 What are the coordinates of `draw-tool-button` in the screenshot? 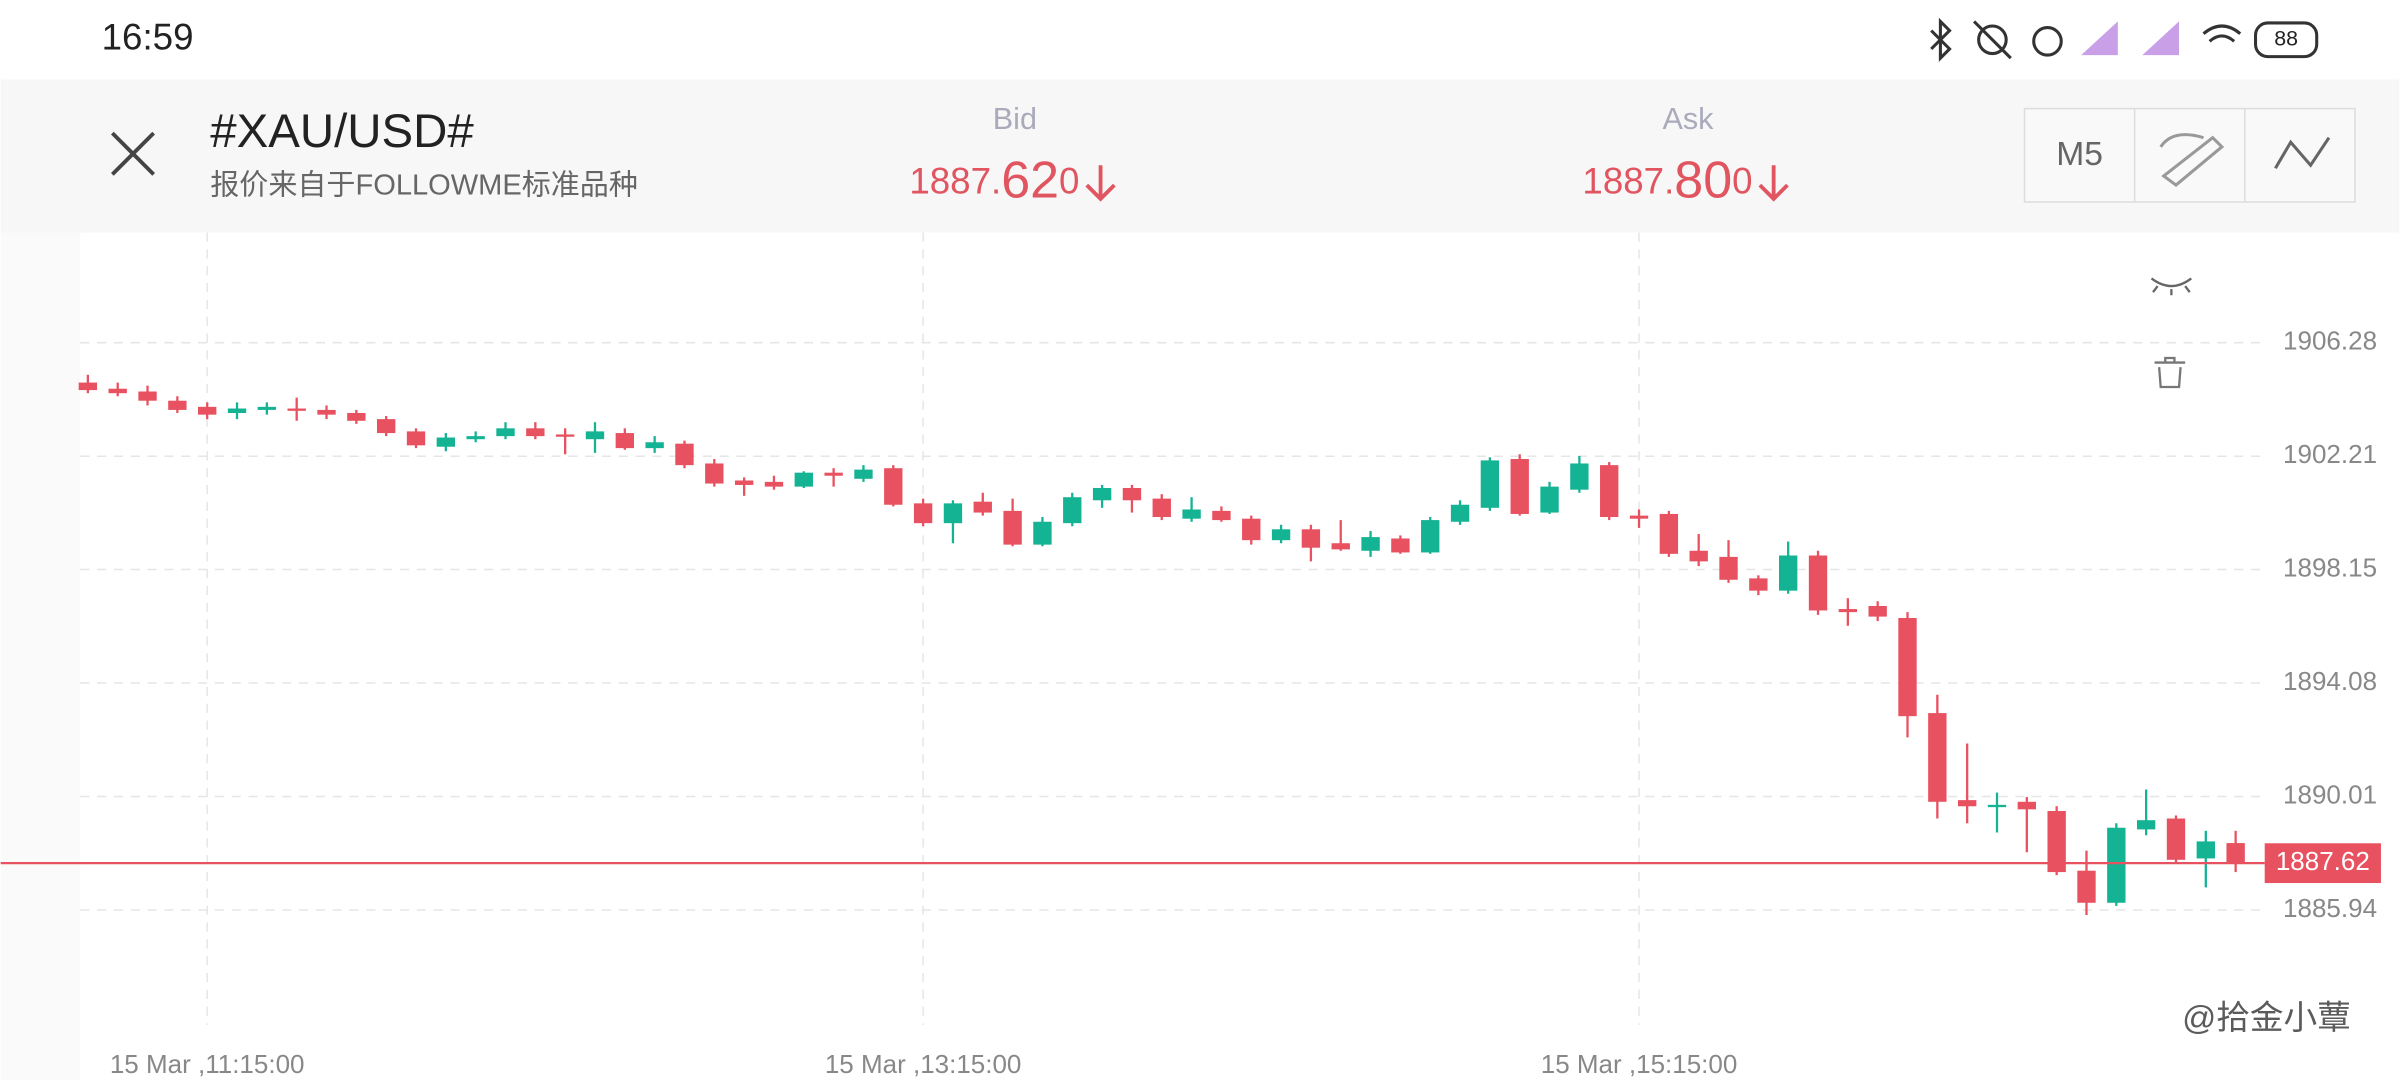 It's located at (2192, 160).